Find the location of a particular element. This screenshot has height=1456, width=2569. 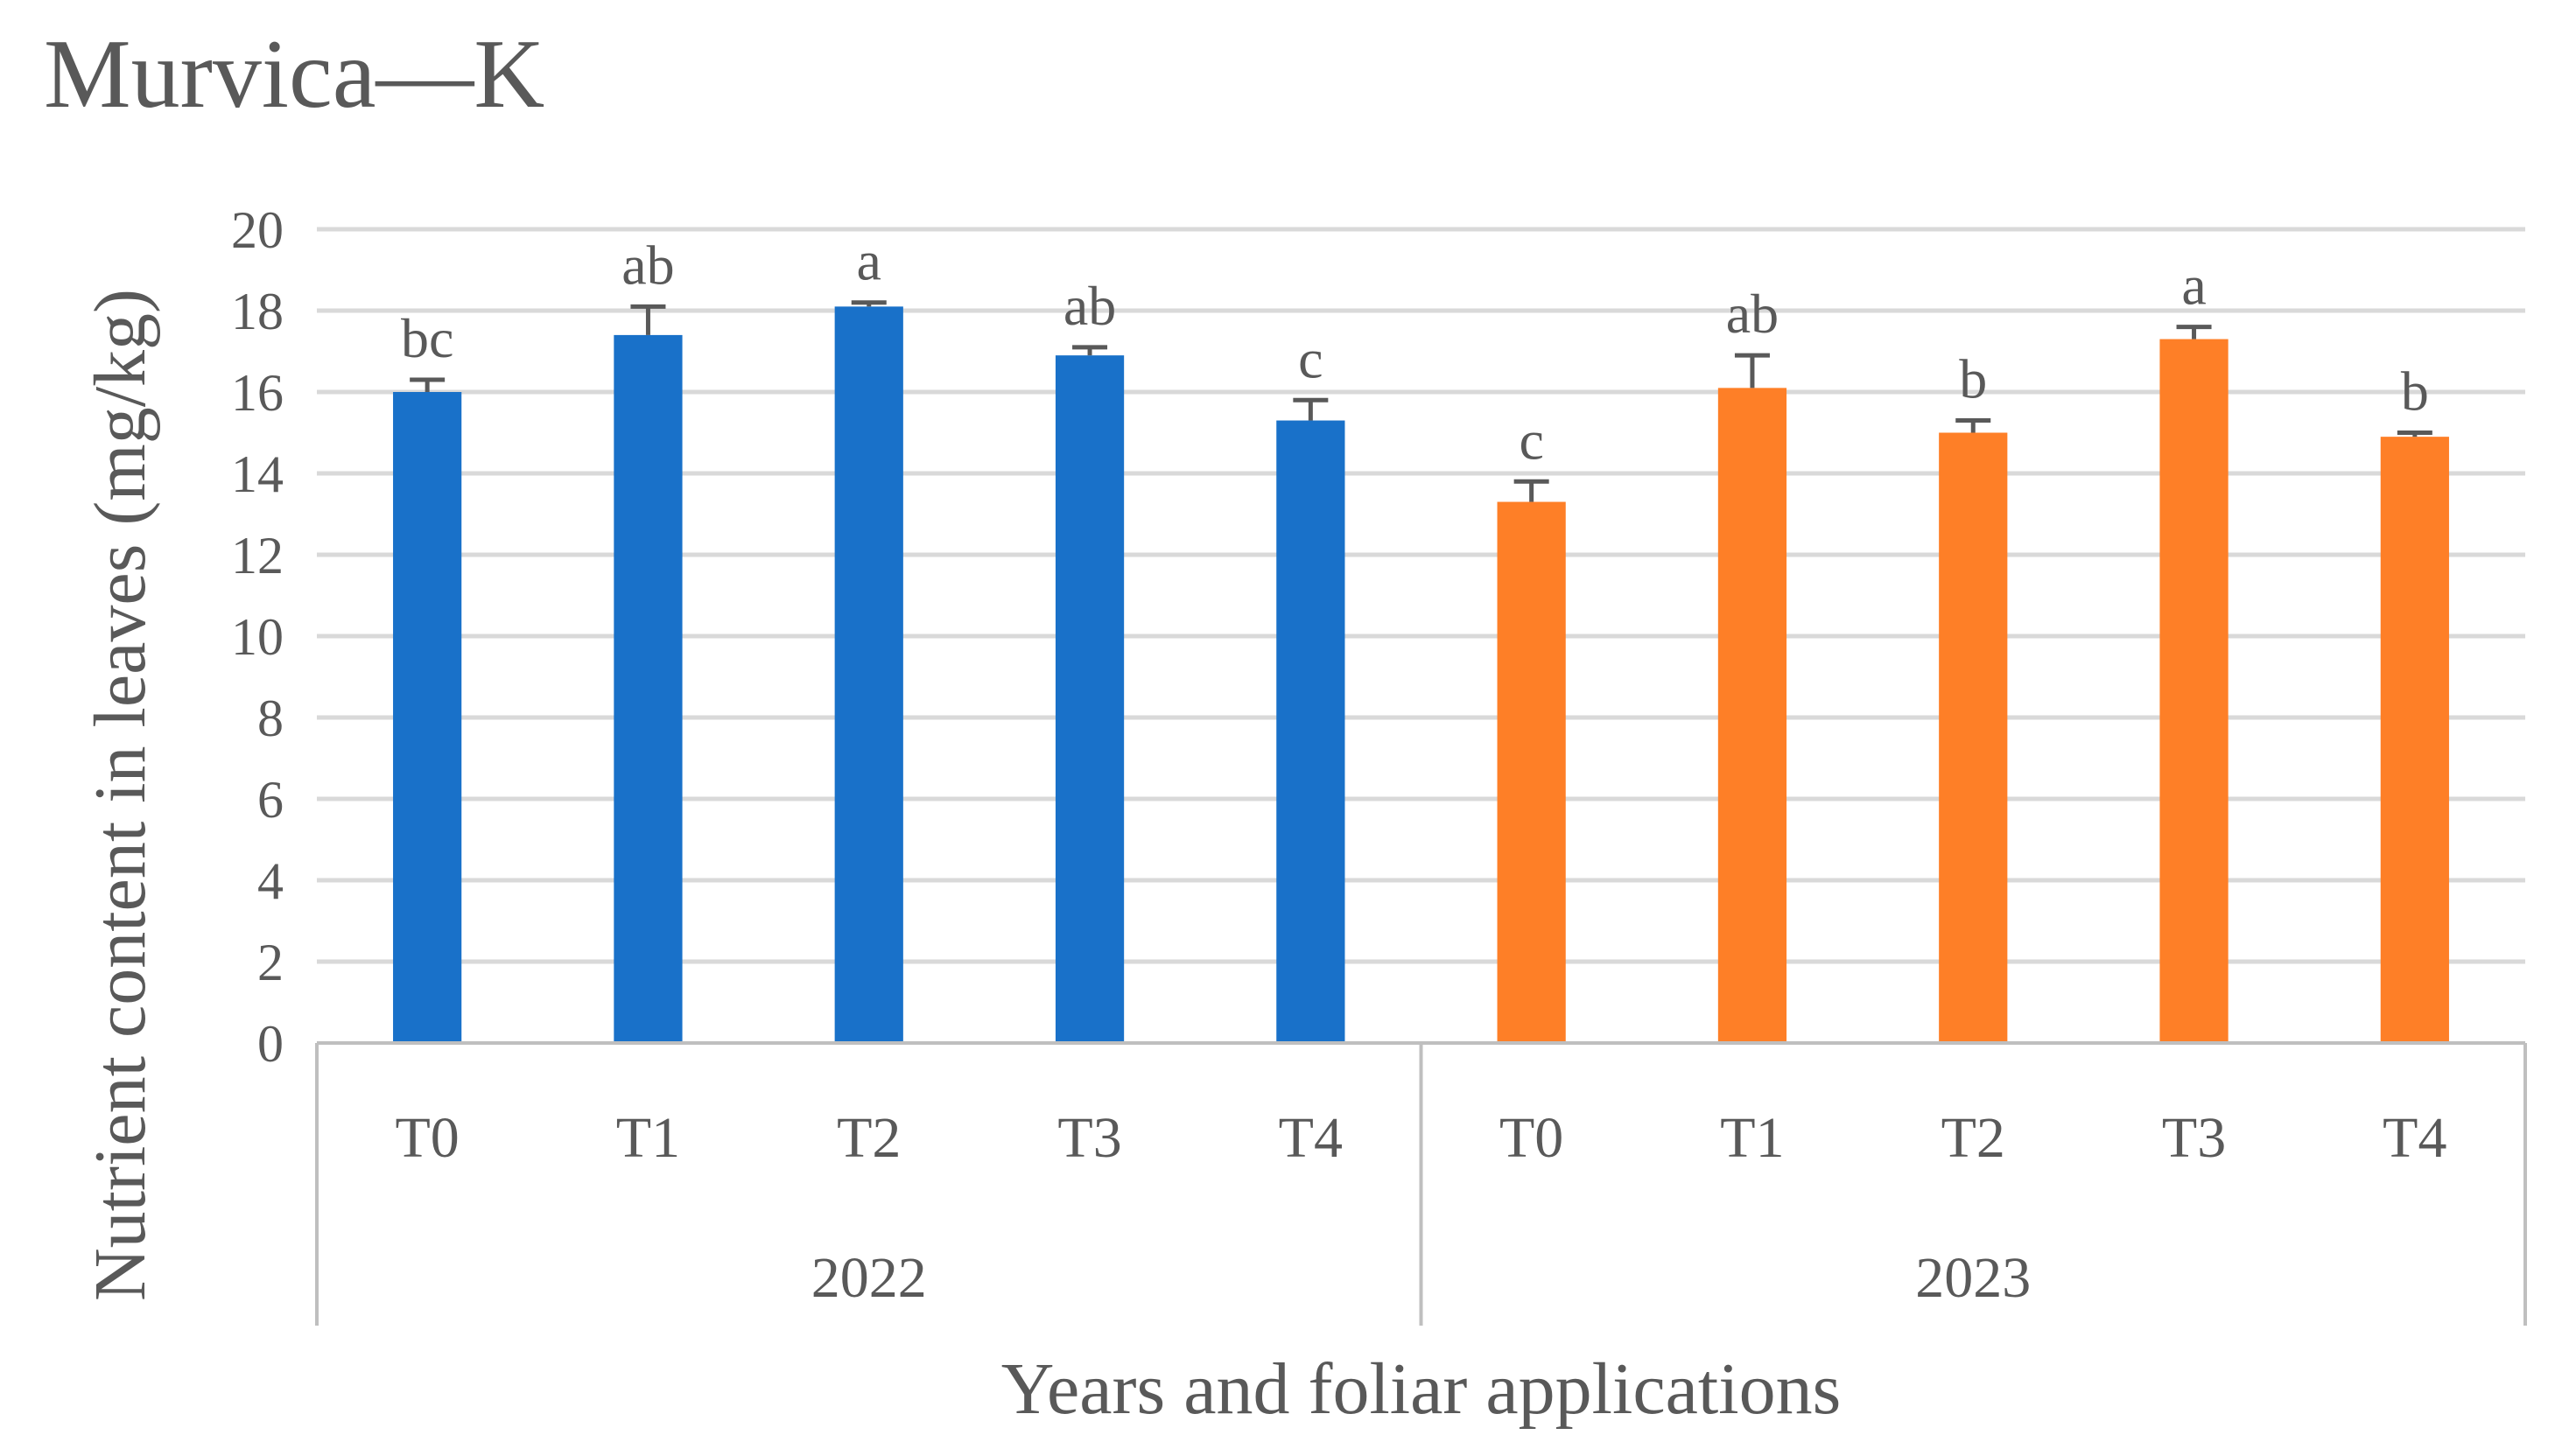

error-bars is located at coordinates (1421, 401).